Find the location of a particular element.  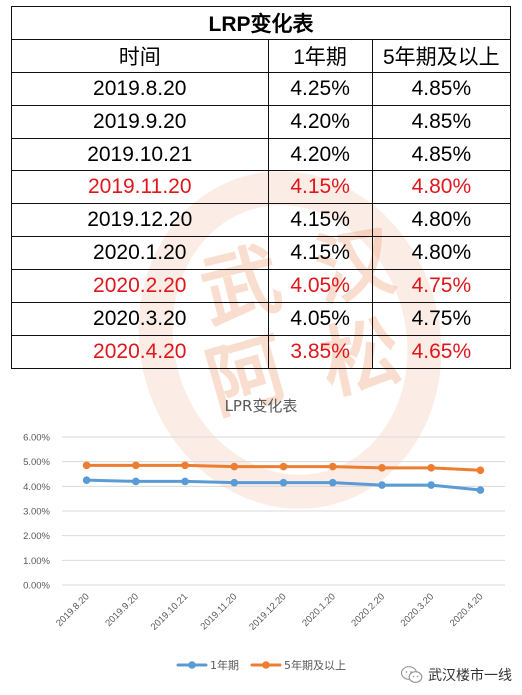

table-row: 2020.1.20 4.15% 4.80% is located at coordinates (261, 253).